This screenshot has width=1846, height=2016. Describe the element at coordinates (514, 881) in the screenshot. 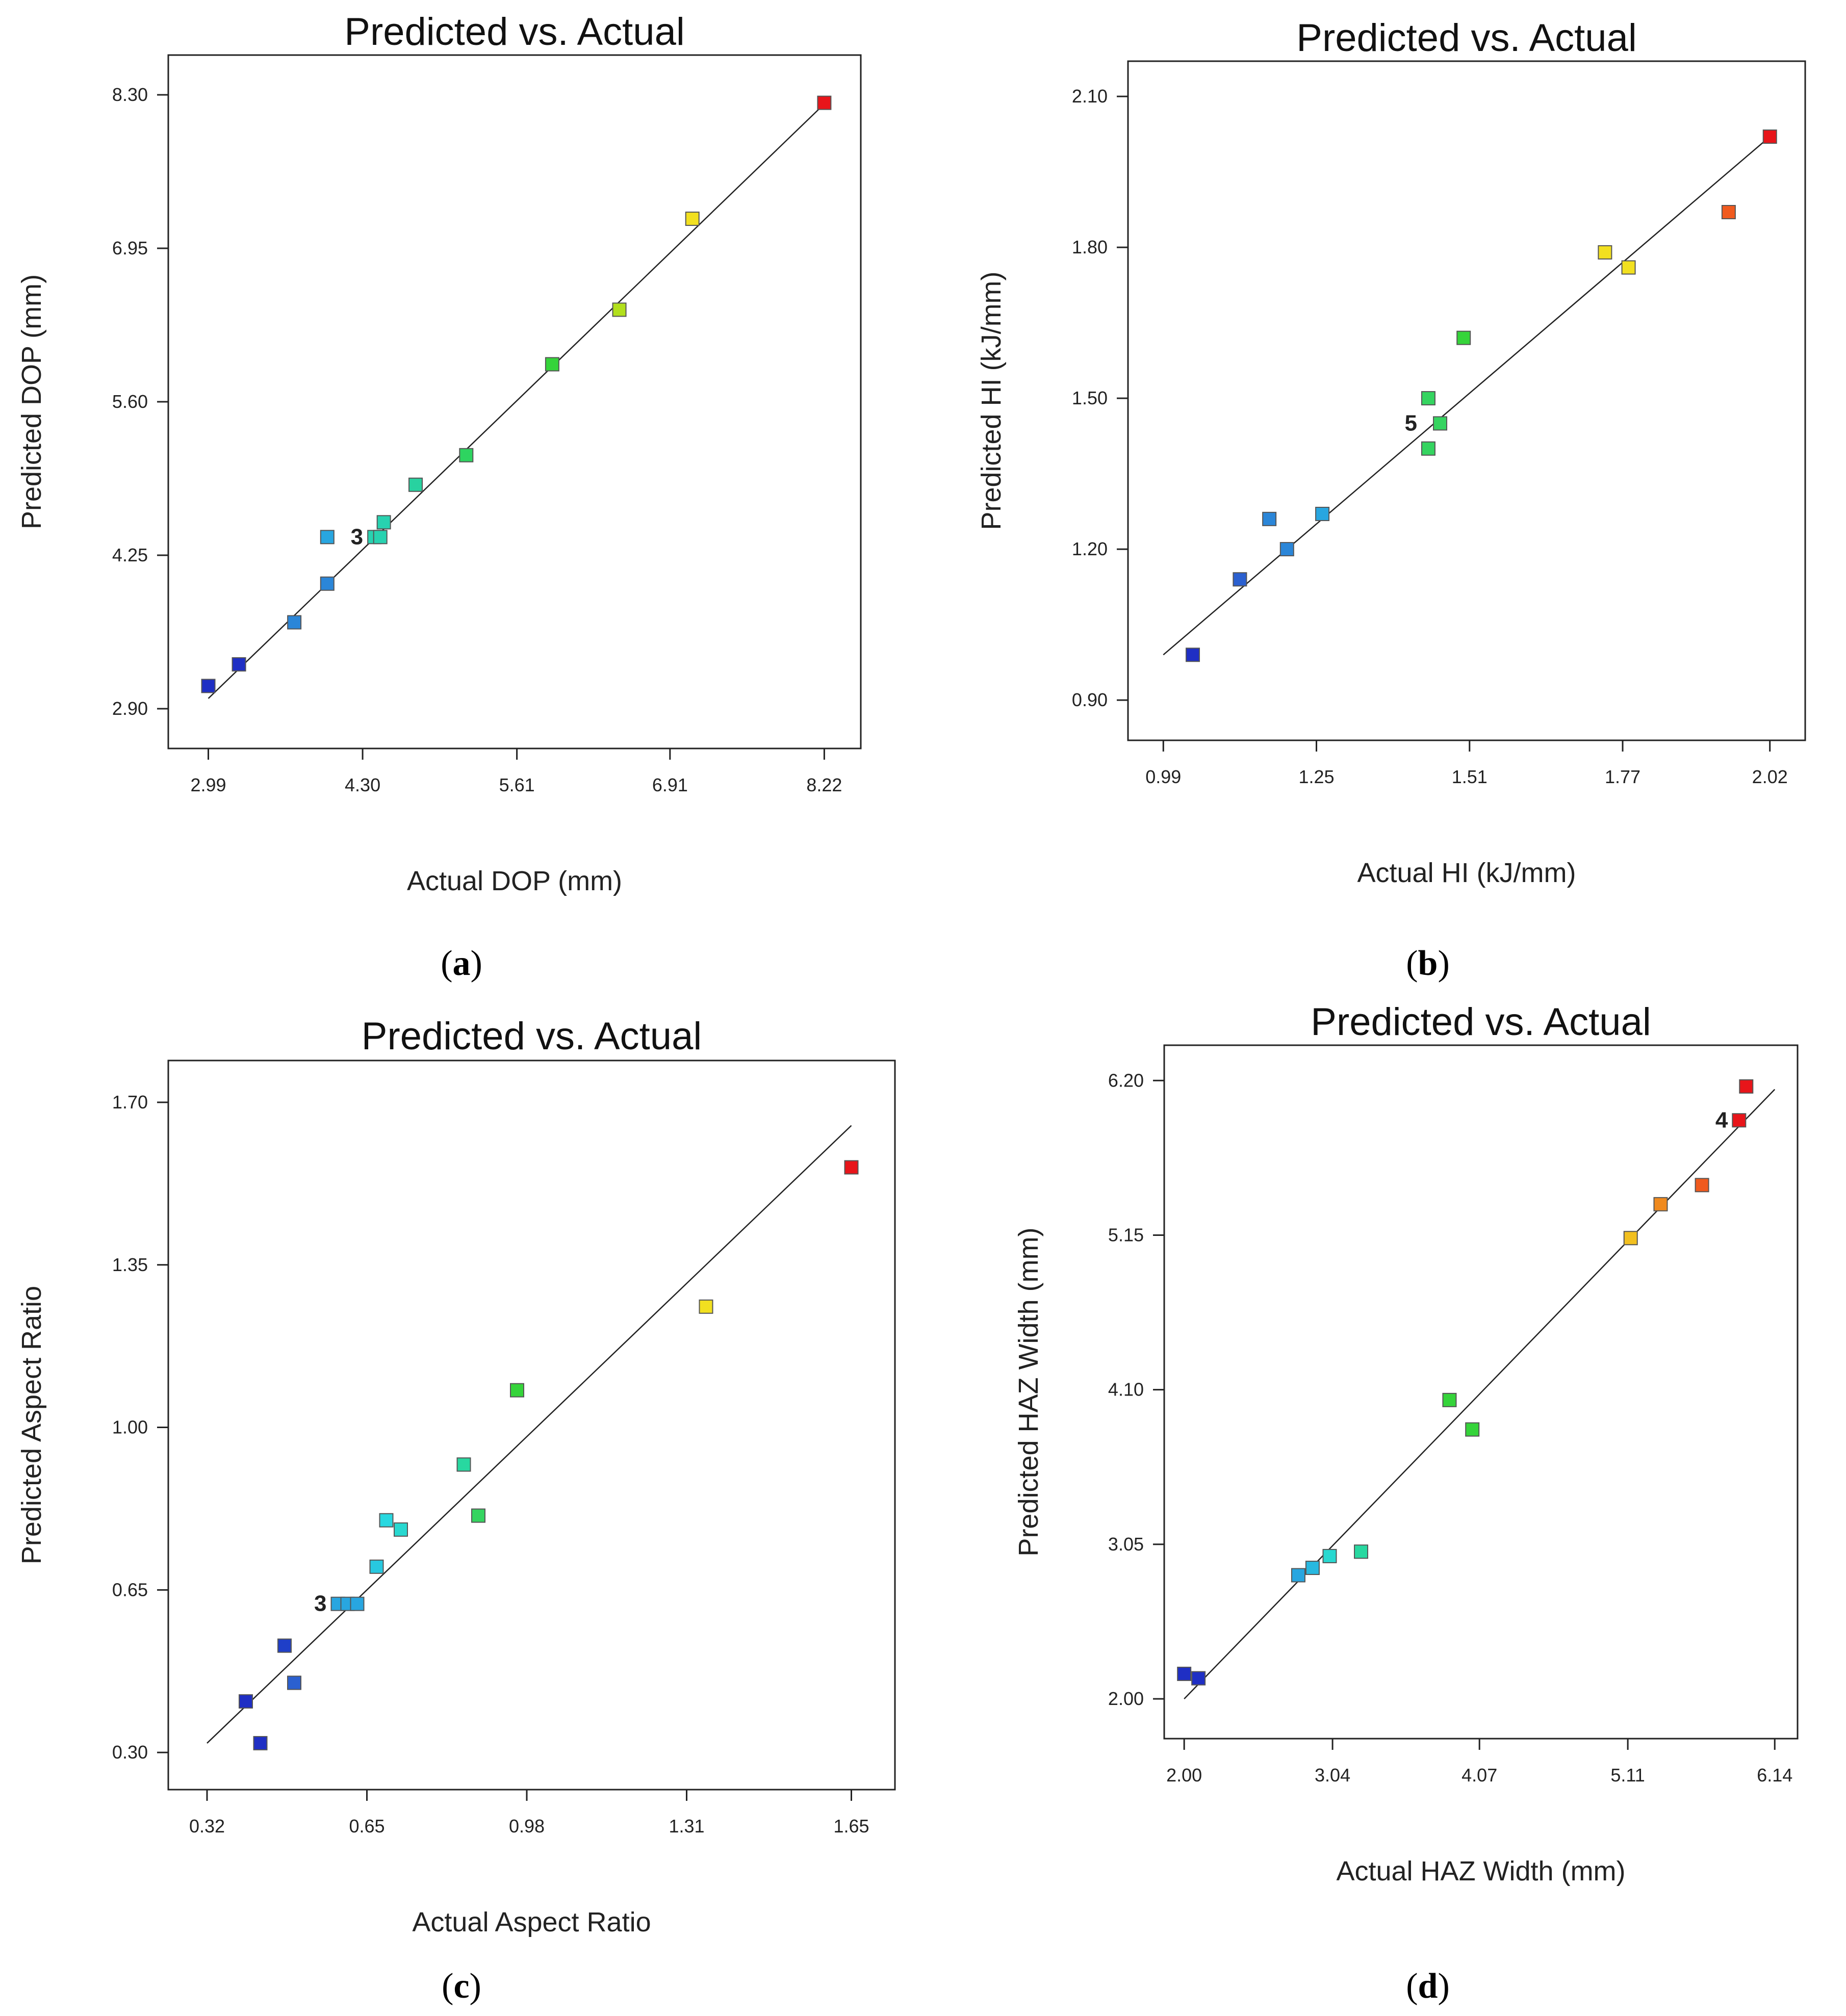

I see `x-axis-label: Actual DOP (mm)` at that location.